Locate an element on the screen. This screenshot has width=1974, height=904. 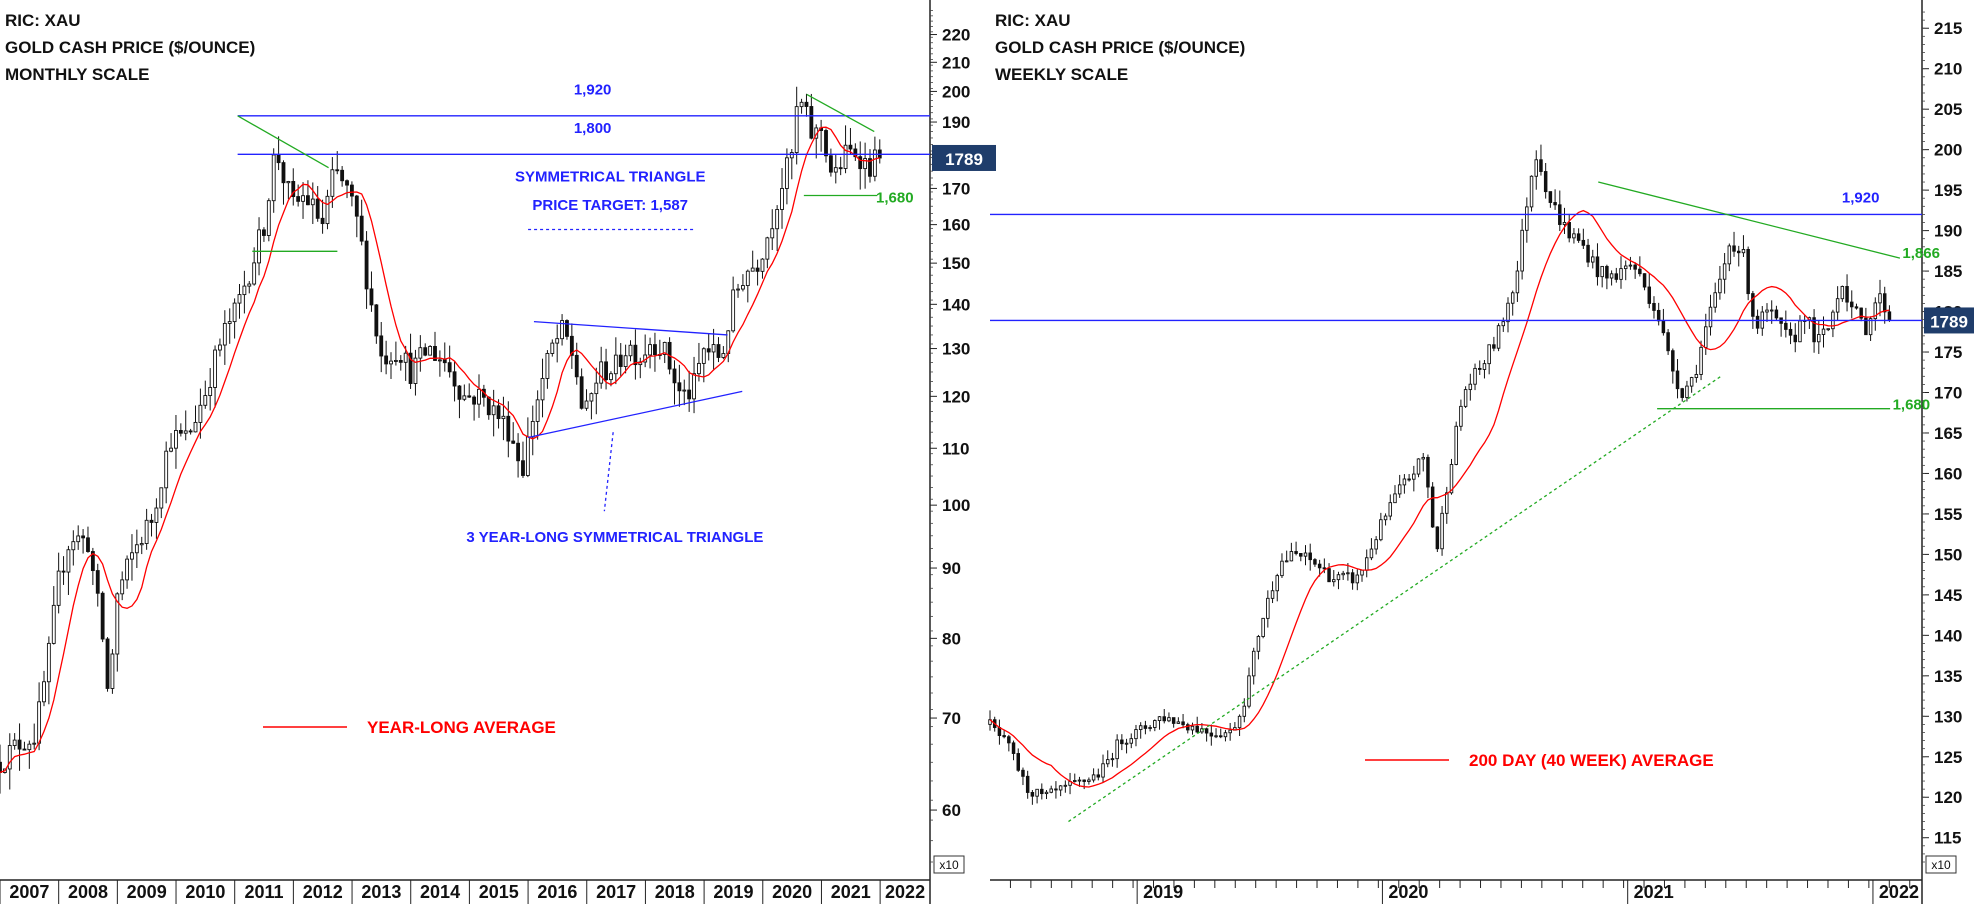
y-tick-label: 100 is located at coordinates (956, 505).